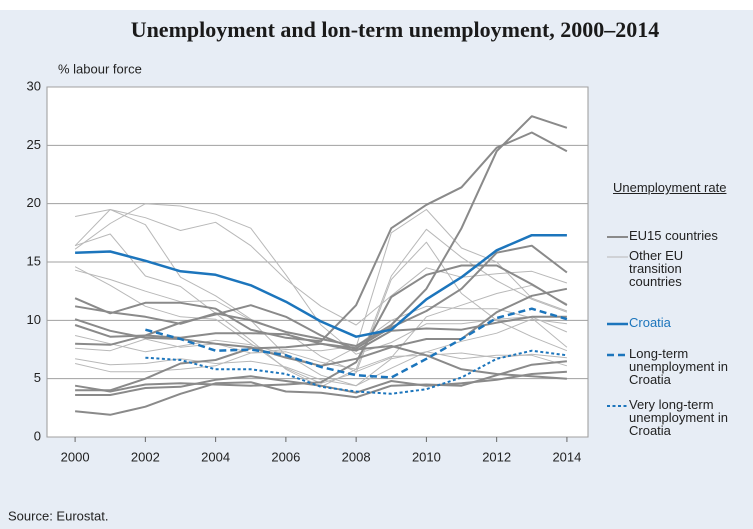  I want to click on x-tick-label: 2008, so click(356, 456).